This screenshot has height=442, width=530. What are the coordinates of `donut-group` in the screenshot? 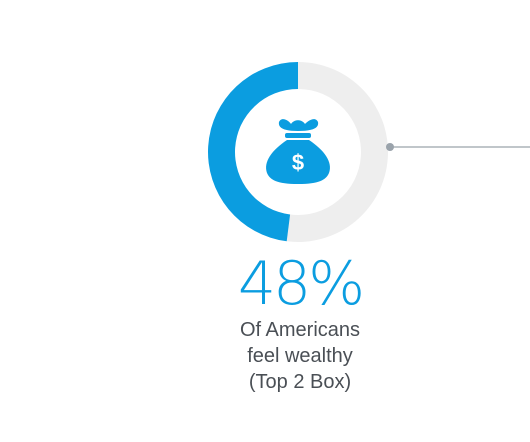 It's located at (297, 152).